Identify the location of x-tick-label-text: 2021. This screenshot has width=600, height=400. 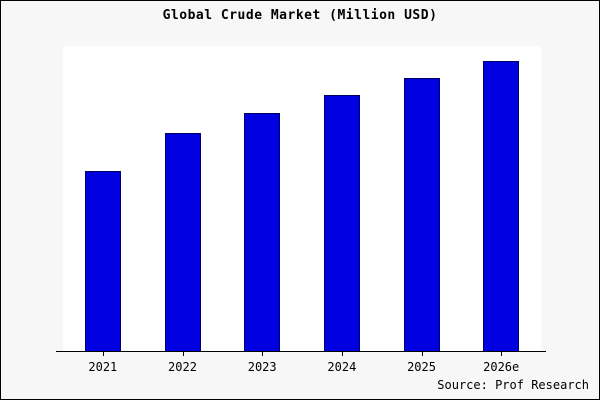
(103, 367).